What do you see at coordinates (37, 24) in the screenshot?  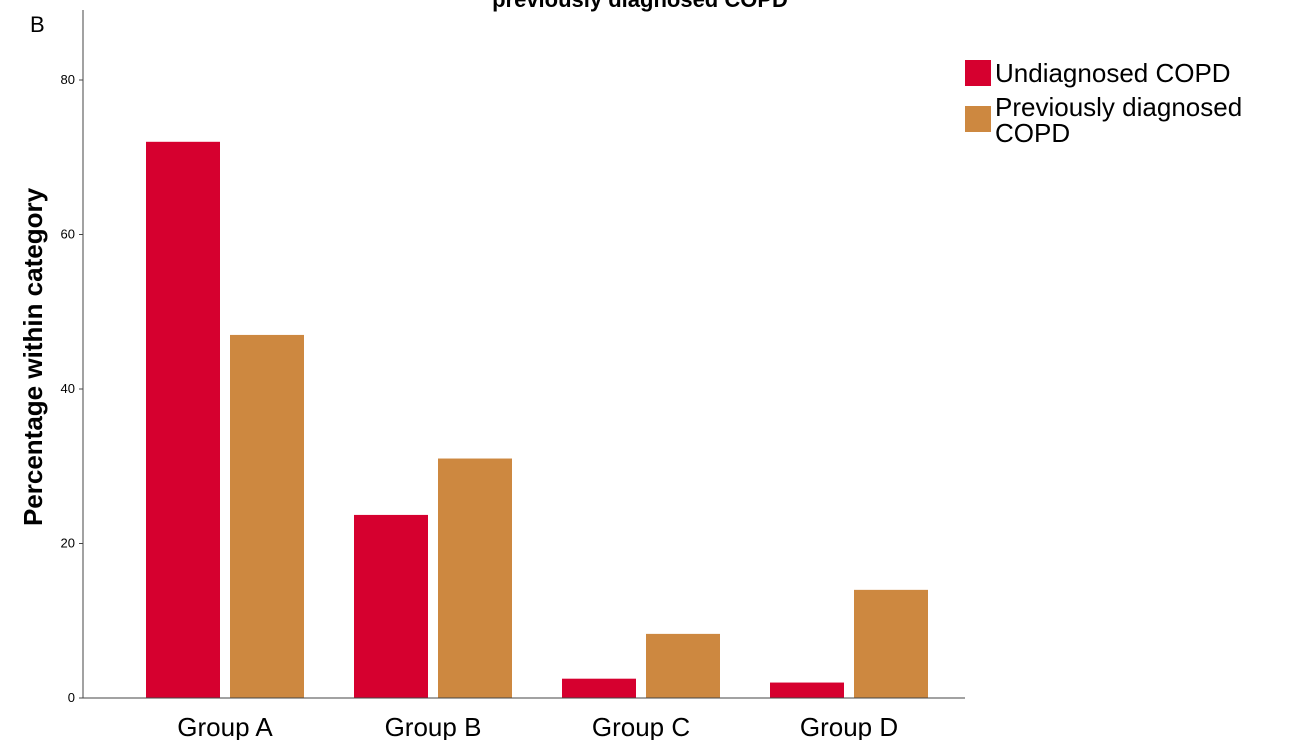 I see `panel-letter: B` at bounding box center [37, 24].